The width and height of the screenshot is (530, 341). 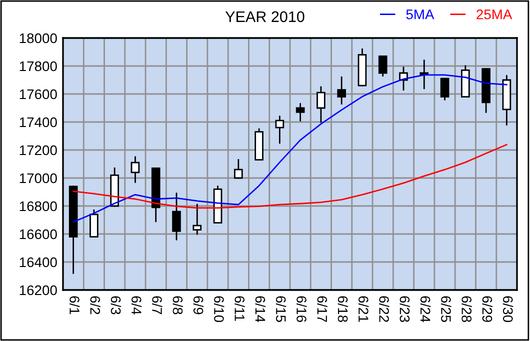 I want to click on x-tick-label: 6/30, so click(x=508, y=309).